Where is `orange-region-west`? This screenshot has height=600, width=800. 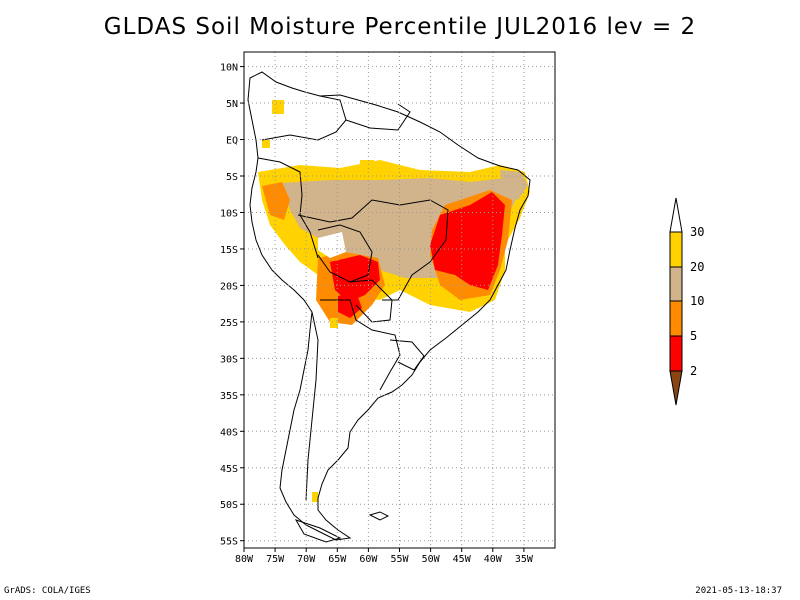 orange-region-west is located at coordinates (276, 201).